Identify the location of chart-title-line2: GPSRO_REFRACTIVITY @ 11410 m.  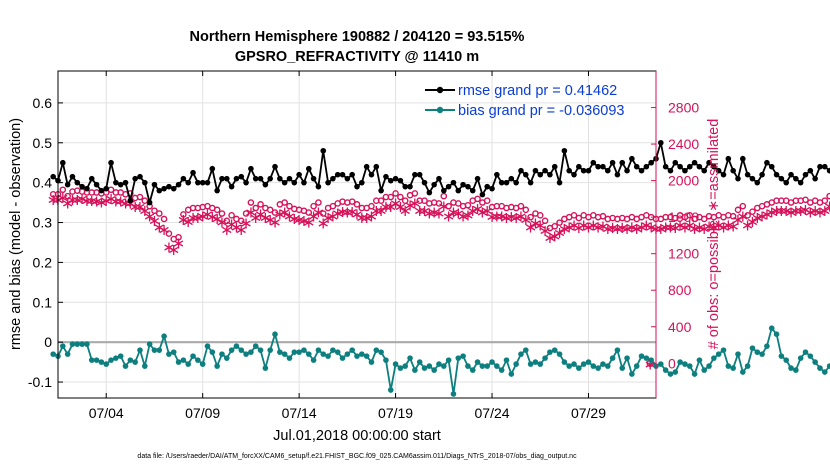
(357, 57).